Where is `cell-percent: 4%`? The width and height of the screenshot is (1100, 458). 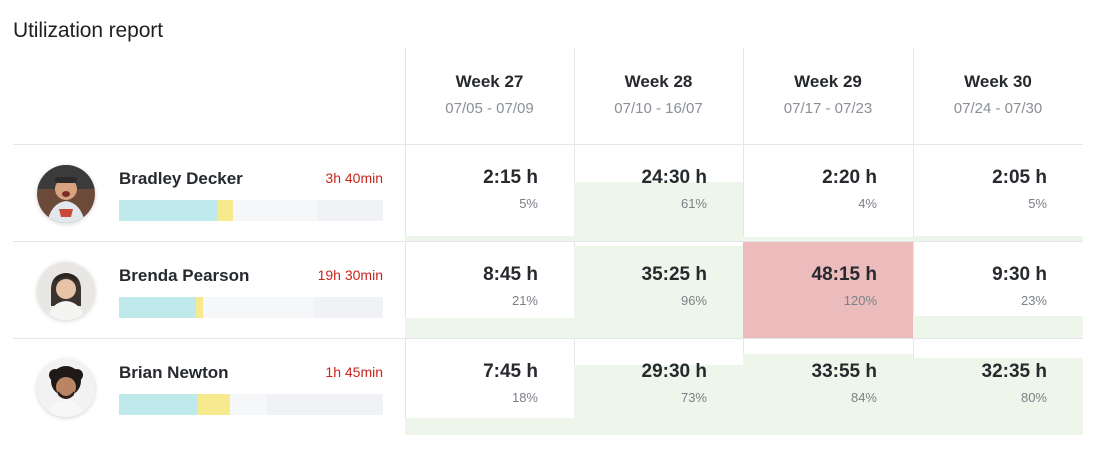
cell-percent: 4% is located at coordinates (867, 203).